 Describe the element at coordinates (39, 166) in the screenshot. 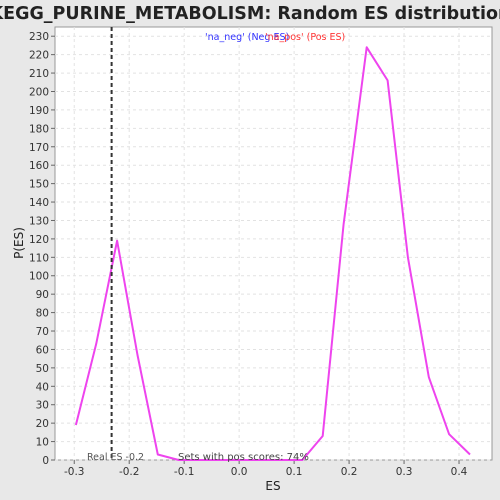

I see `y-tick-label: 160` at that location.